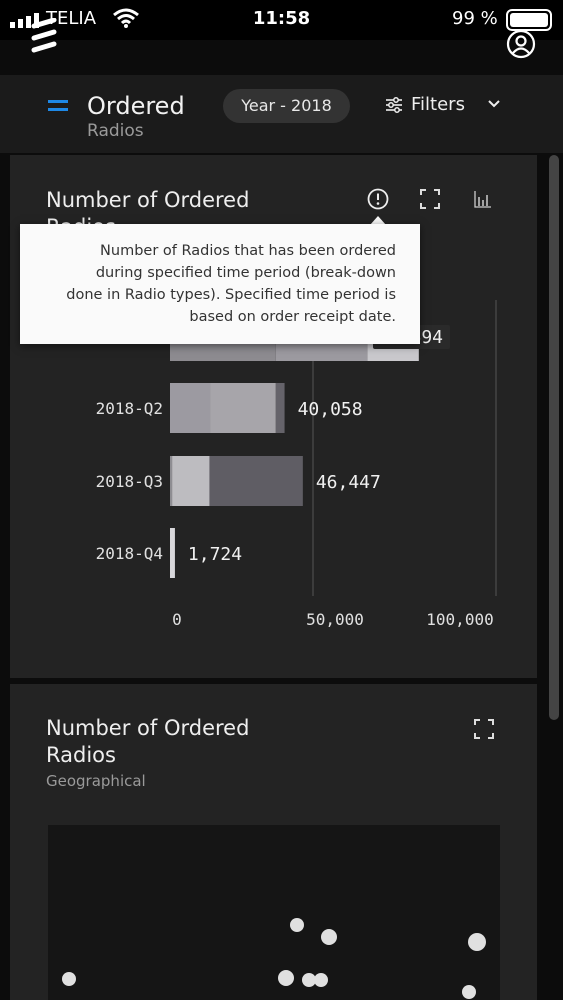 The image size is (563, 1000). I want to click on signal-icon, so click(24, 20).